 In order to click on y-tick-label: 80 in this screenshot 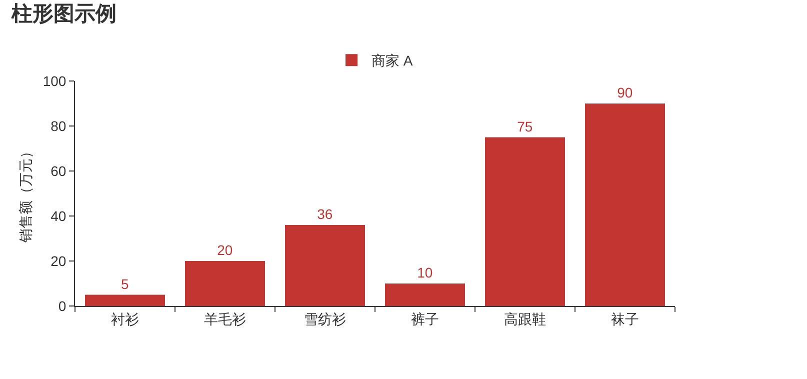, I will do `click(58, 126)`.